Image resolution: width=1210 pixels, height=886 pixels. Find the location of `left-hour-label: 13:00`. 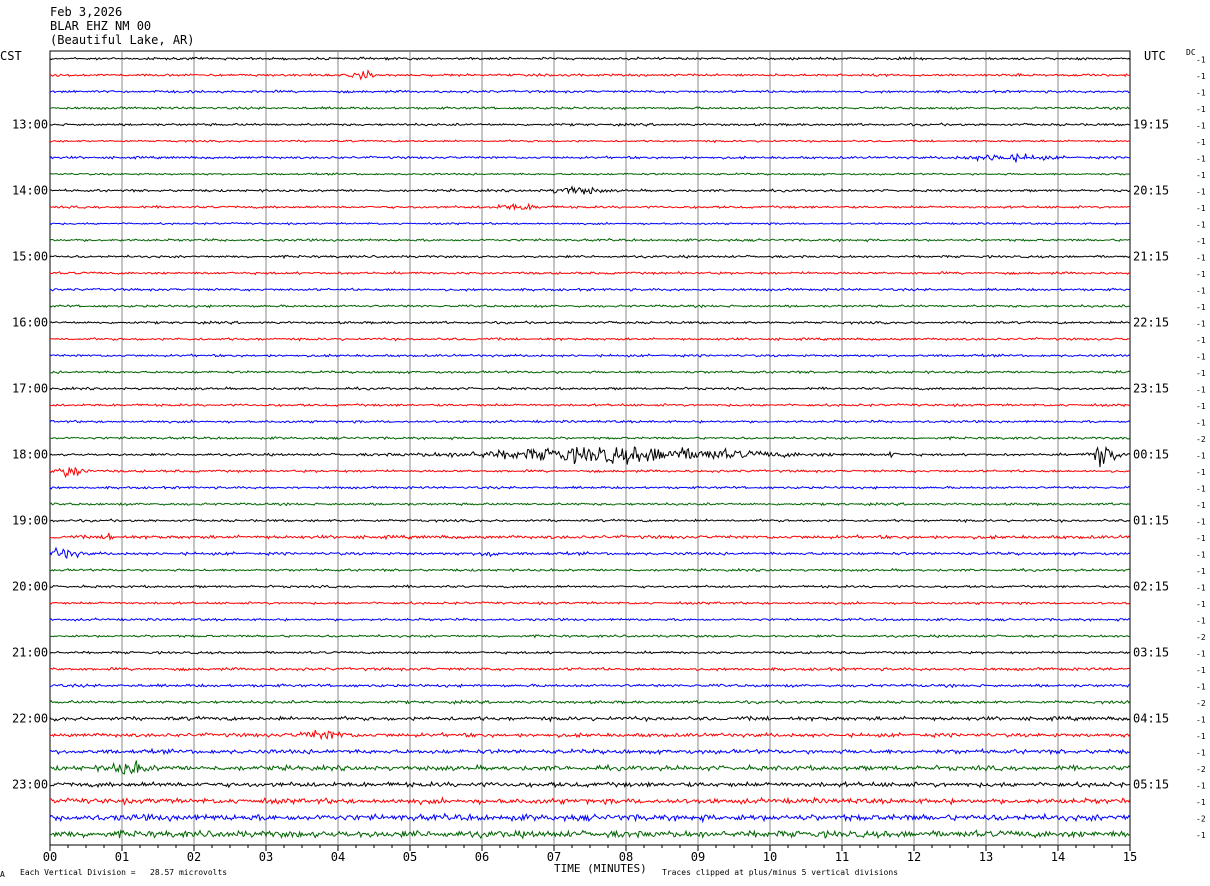

left-hour-label: 13:00 is located at coordinates (30, 125).